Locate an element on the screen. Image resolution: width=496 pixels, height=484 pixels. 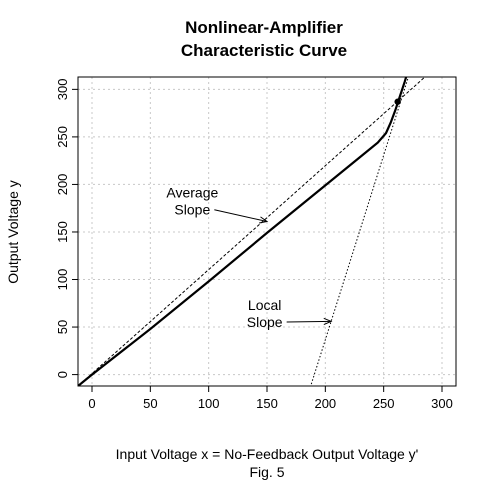
x-tick-label: 150 is located at coordinates (267, 403).